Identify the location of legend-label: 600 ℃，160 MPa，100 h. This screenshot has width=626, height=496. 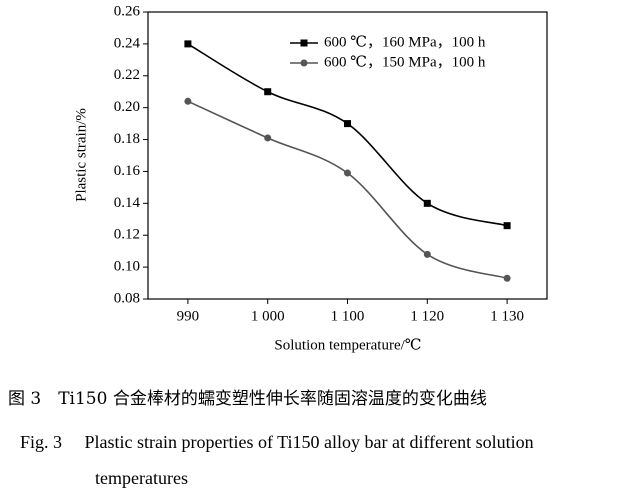
(405, 42).